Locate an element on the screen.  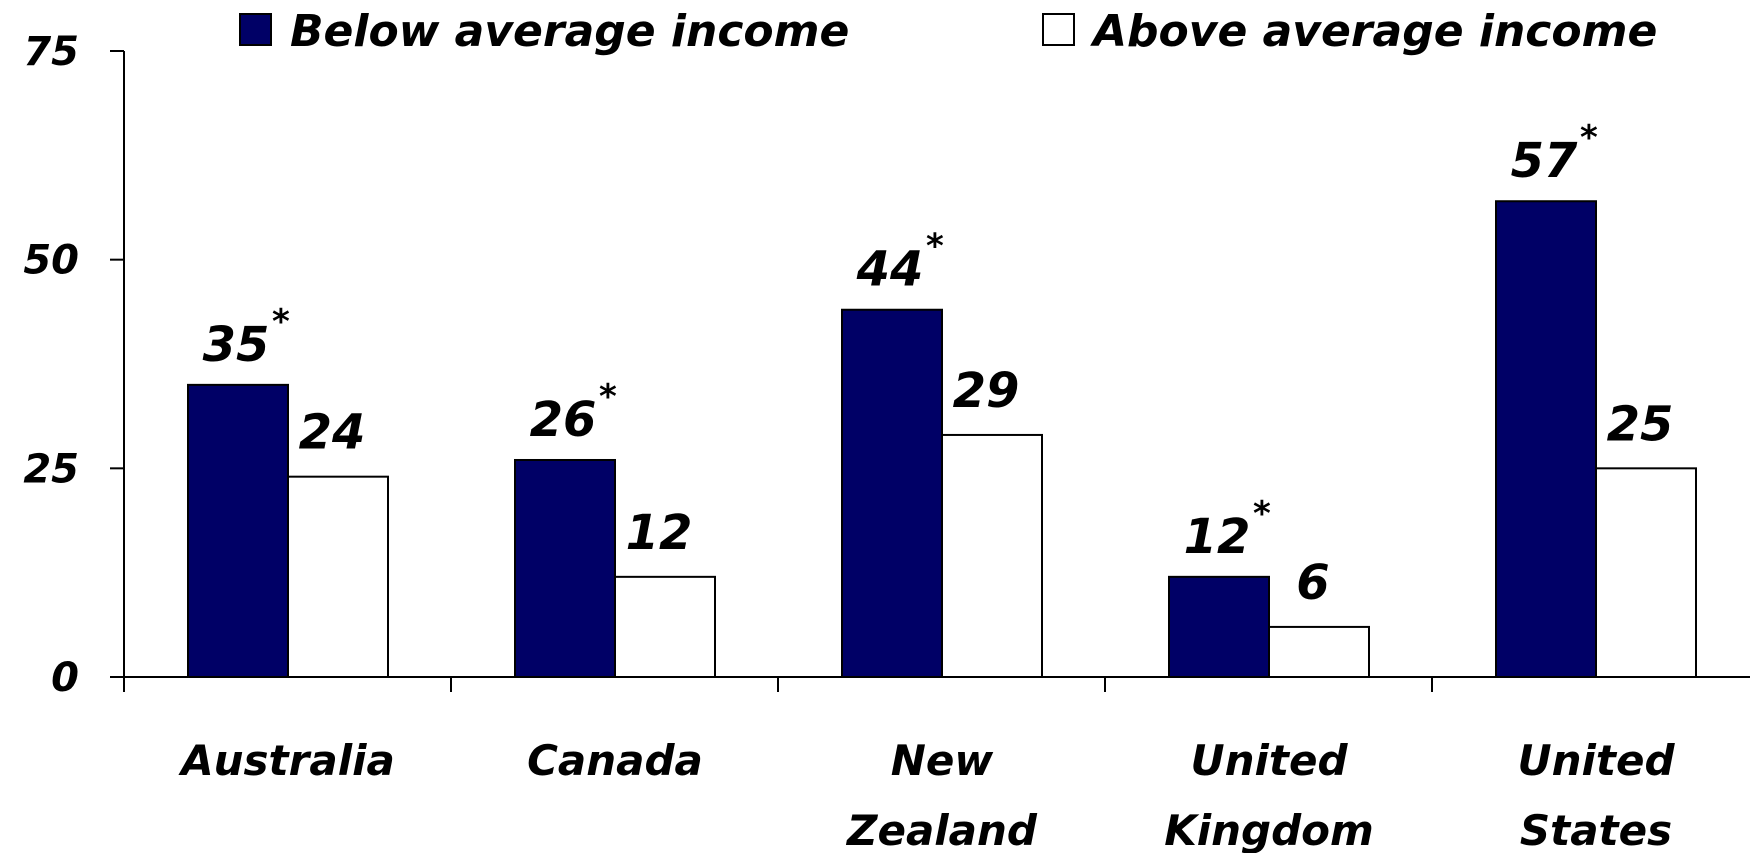
category-label: States is located at coordinates (1596, 829).